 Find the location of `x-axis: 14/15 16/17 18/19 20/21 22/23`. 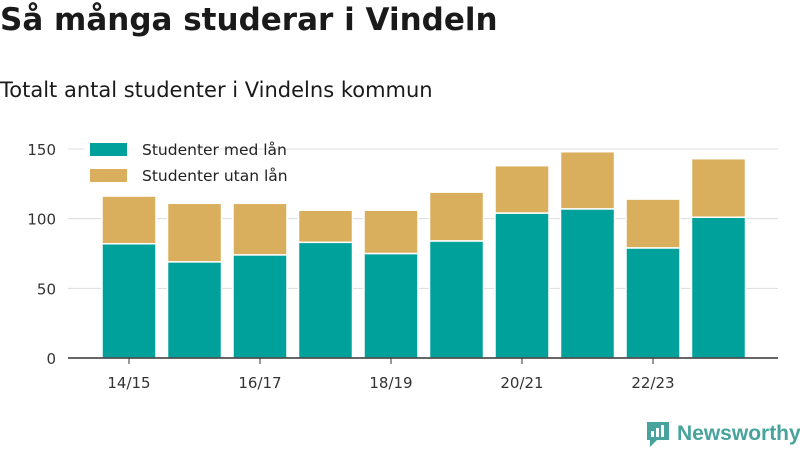

x-axis: 14/15 16/17 18/19 20/21 22/23 is located at coordinates (423, 374).